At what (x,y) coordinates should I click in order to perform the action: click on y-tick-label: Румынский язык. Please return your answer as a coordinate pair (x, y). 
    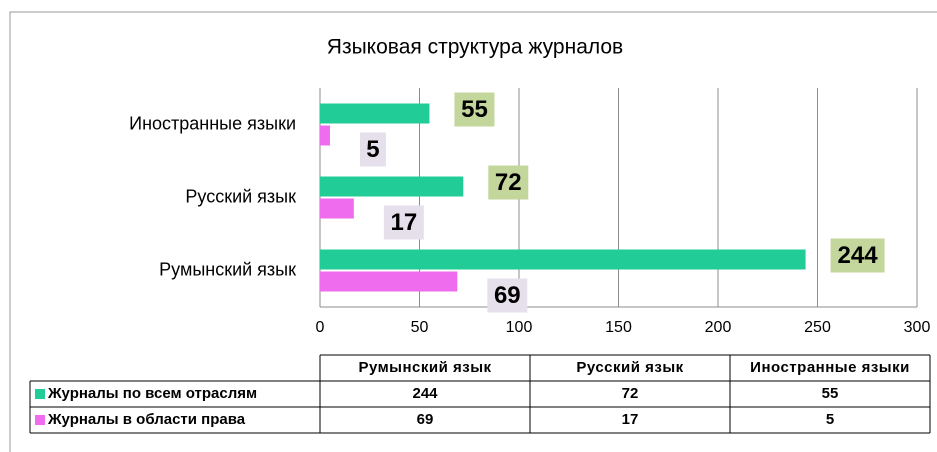
    Looking at the image, I should click on (227, 269).